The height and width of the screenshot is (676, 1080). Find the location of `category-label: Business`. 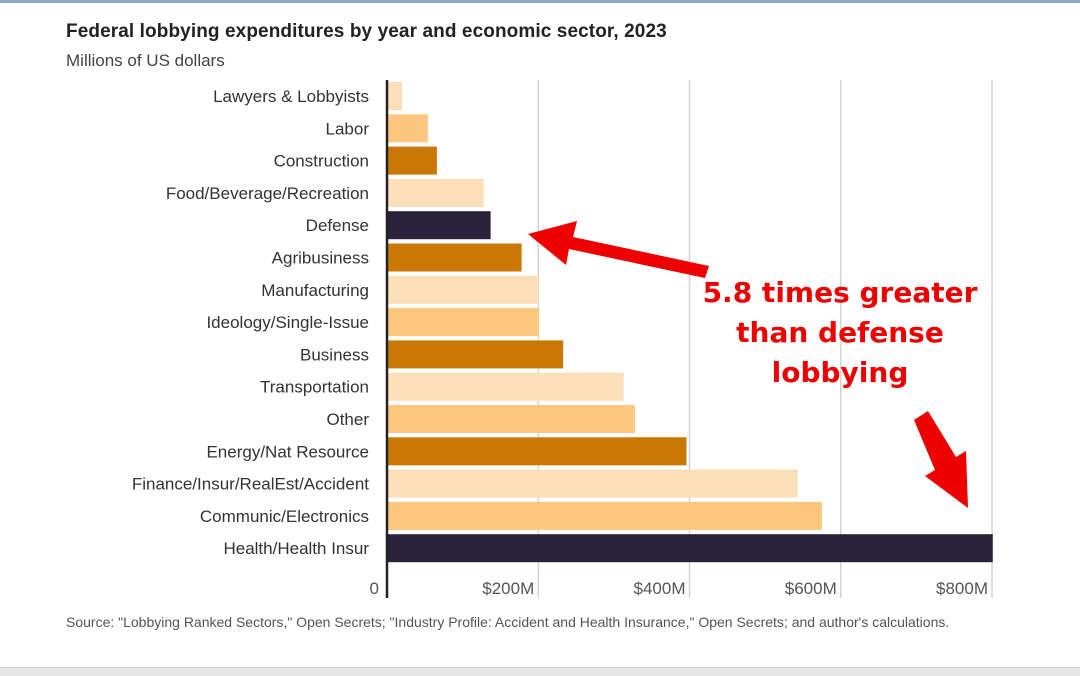

category-label: Business is located at coordinates (334, 354).